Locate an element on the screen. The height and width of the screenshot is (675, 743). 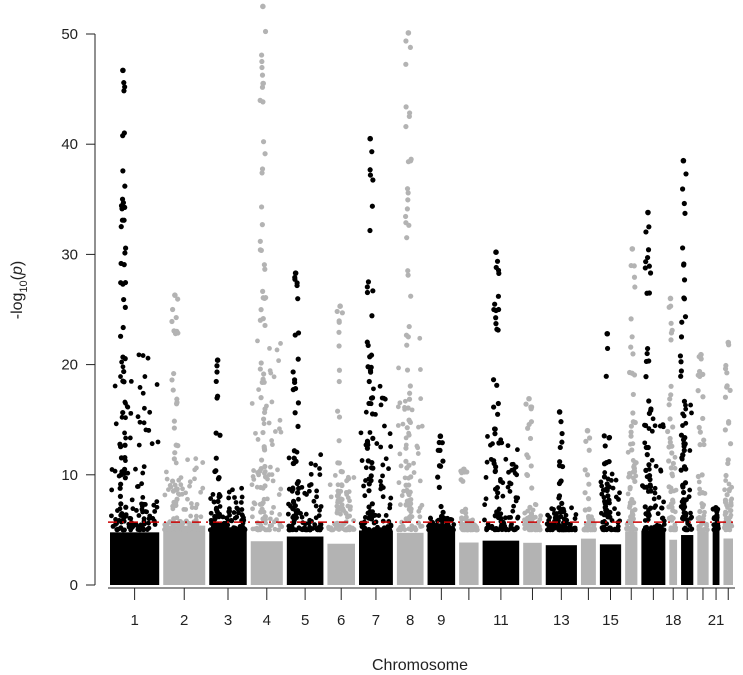
x-tick-label: 4 is located at coordinates (267, 620).